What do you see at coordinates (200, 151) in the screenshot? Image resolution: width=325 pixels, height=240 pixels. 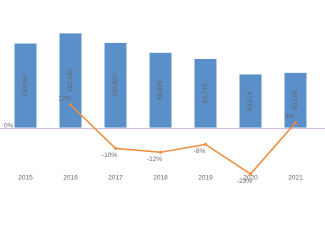 I see `line-value-label: -8%` at bounding box center [200, 151].